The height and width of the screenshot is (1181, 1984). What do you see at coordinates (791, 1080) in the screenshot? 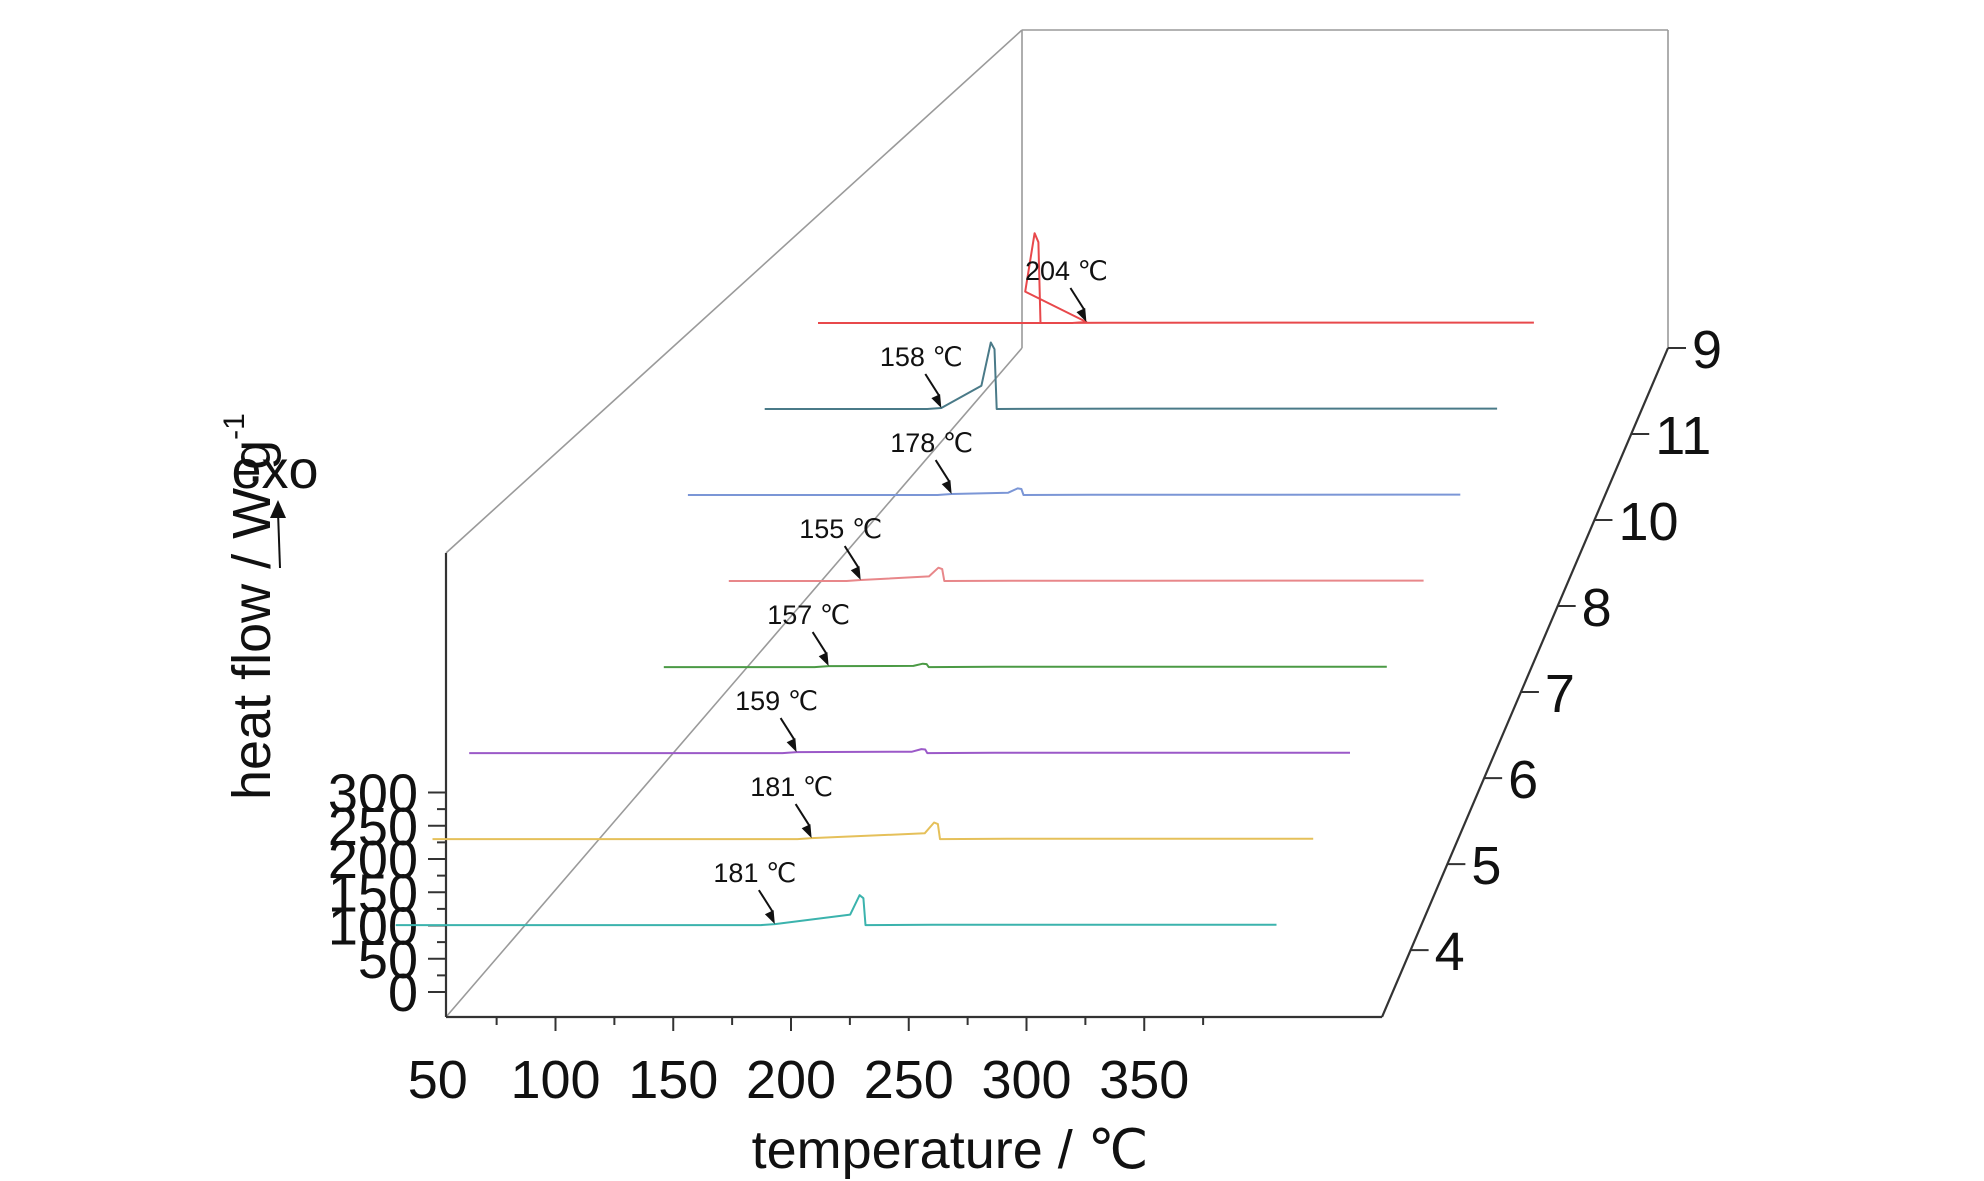
I see `x-tick-label: 200` at bounding box center [791, 1080].